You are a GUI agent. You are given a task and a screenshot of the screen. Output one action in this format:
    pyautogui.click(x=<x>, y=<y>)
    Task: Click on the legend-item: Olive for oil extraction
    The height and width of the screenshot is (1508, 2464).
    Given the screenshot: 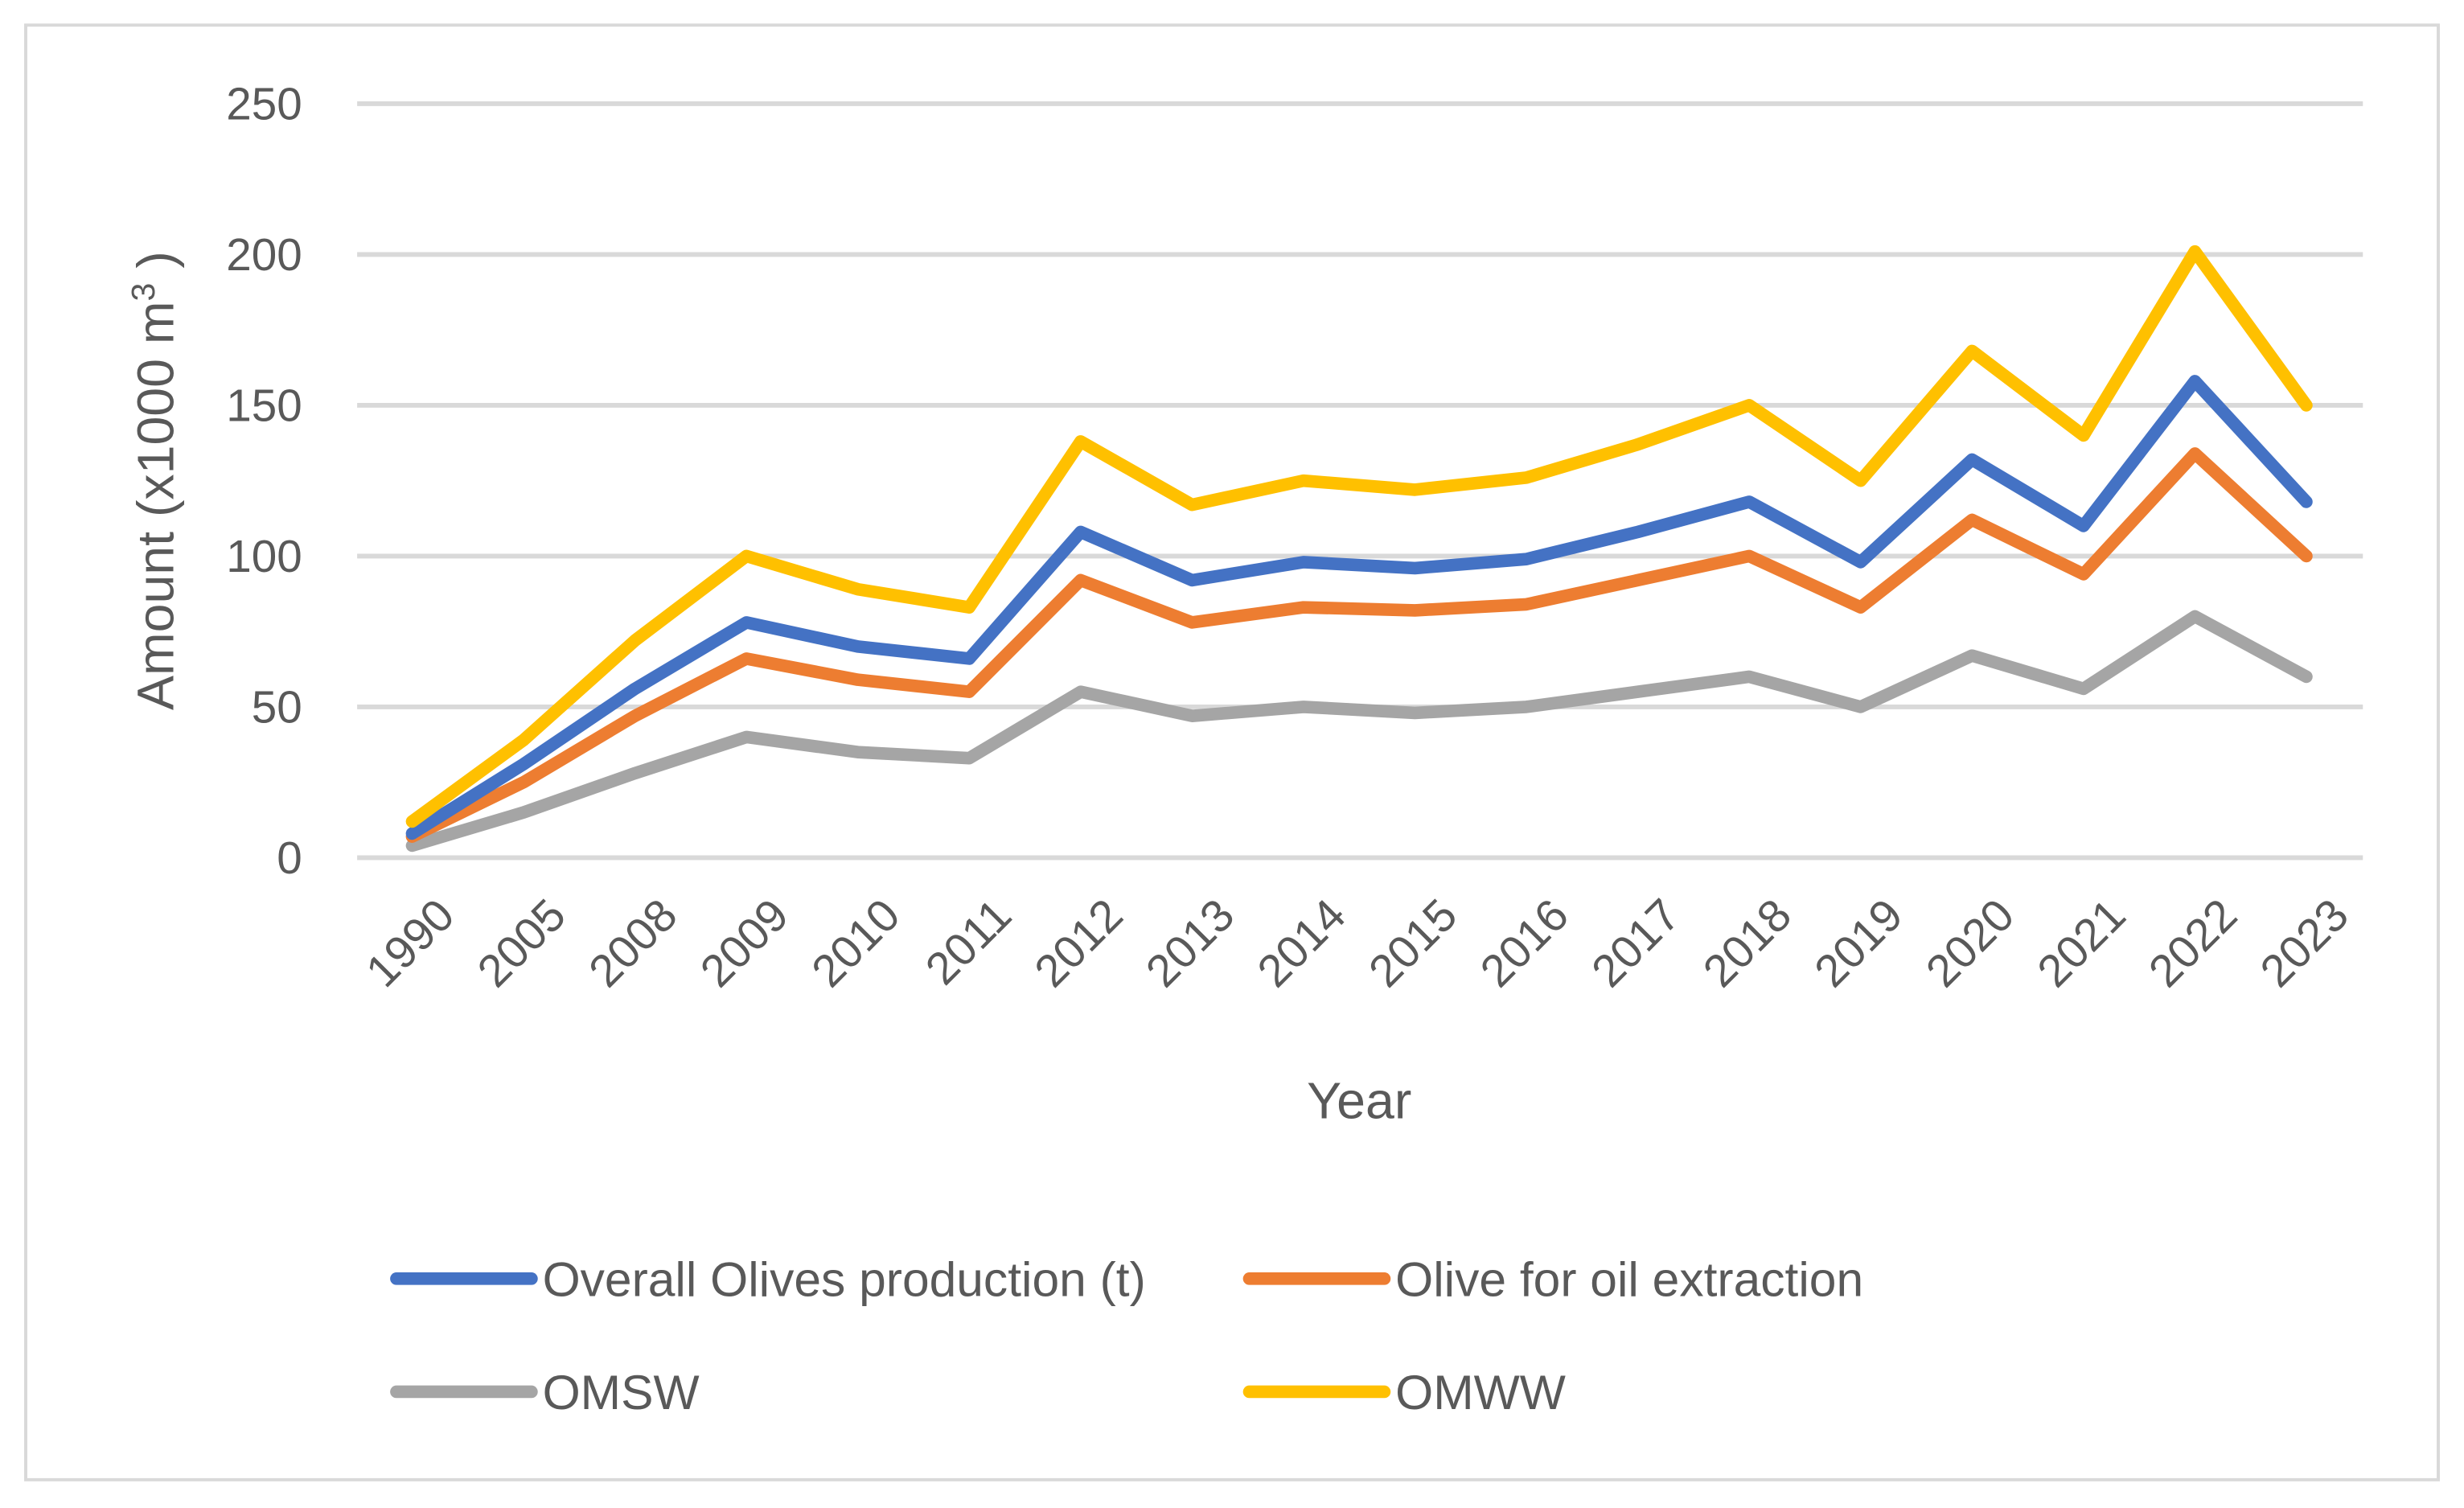 What is the action you would take?
    pyautogui.click(x=1552, y=1278)
    